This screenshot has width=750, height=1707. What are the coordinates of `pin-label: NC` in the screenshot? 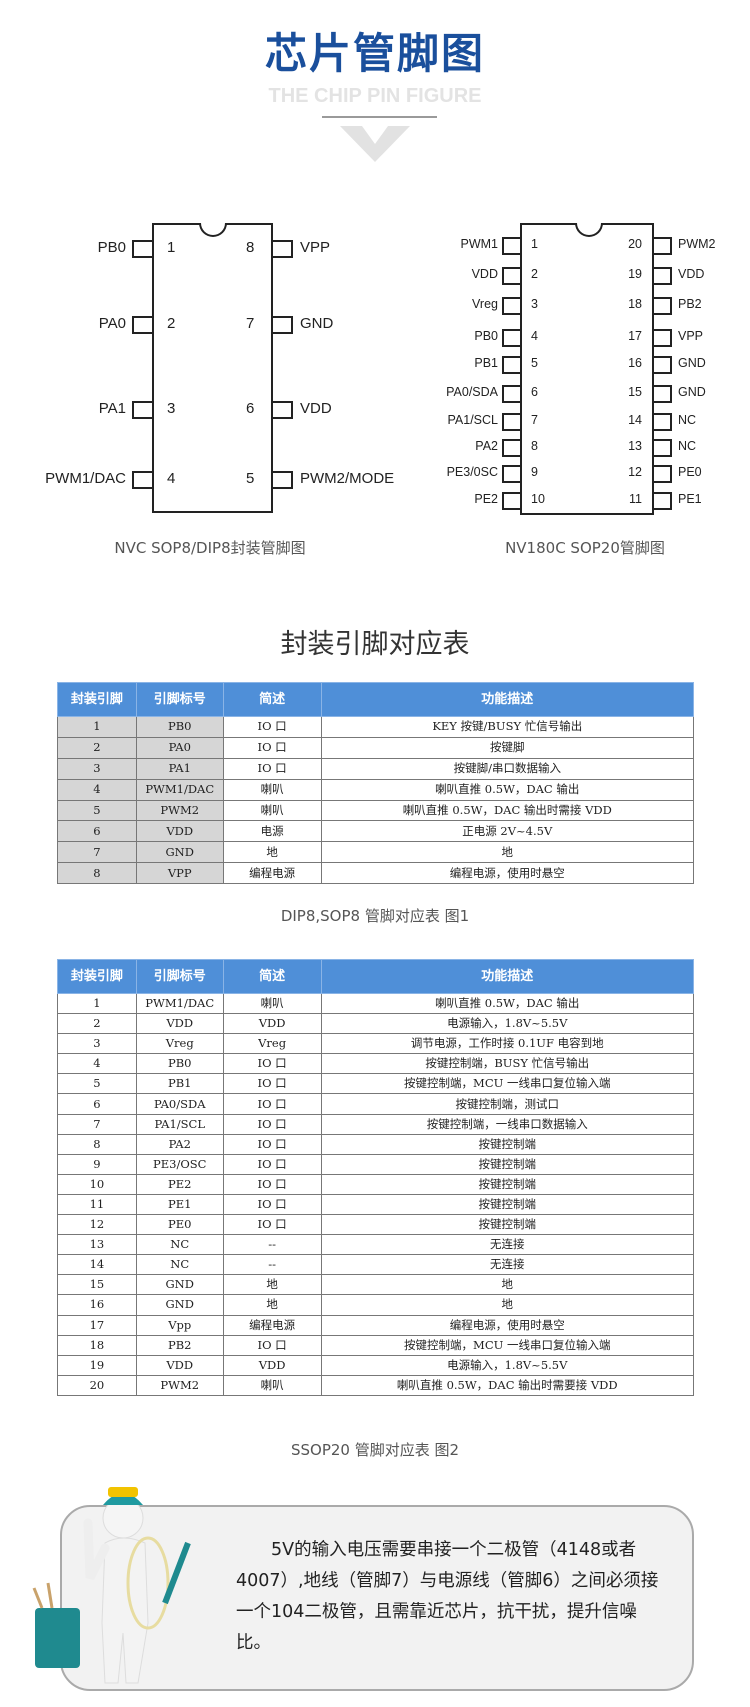 It's located at (687, 420).